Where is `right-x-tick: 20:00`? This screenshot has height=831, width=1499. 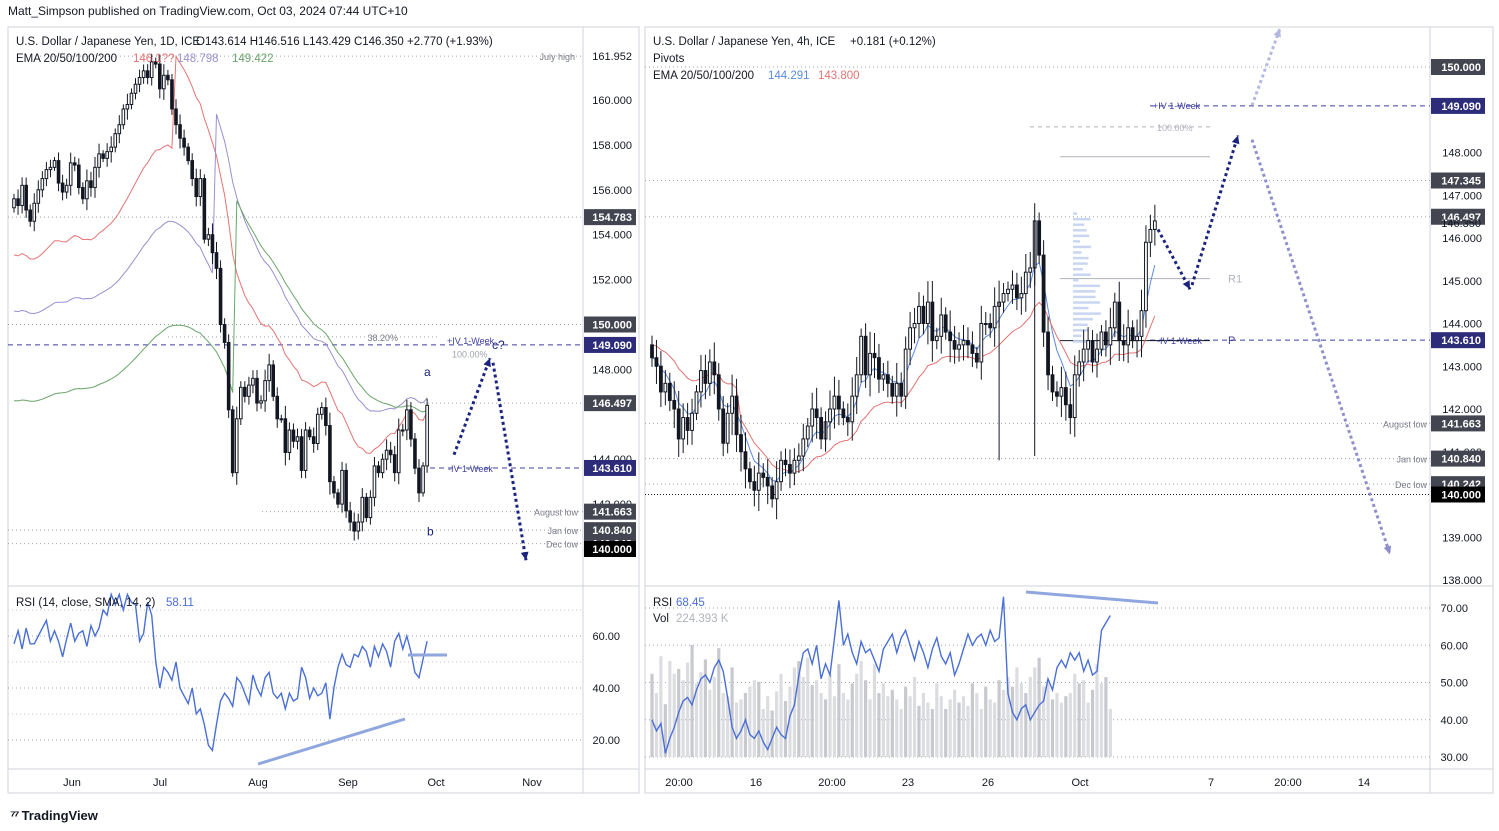 right-x-tick: 20:00 is located at coordinates (1288, 783).